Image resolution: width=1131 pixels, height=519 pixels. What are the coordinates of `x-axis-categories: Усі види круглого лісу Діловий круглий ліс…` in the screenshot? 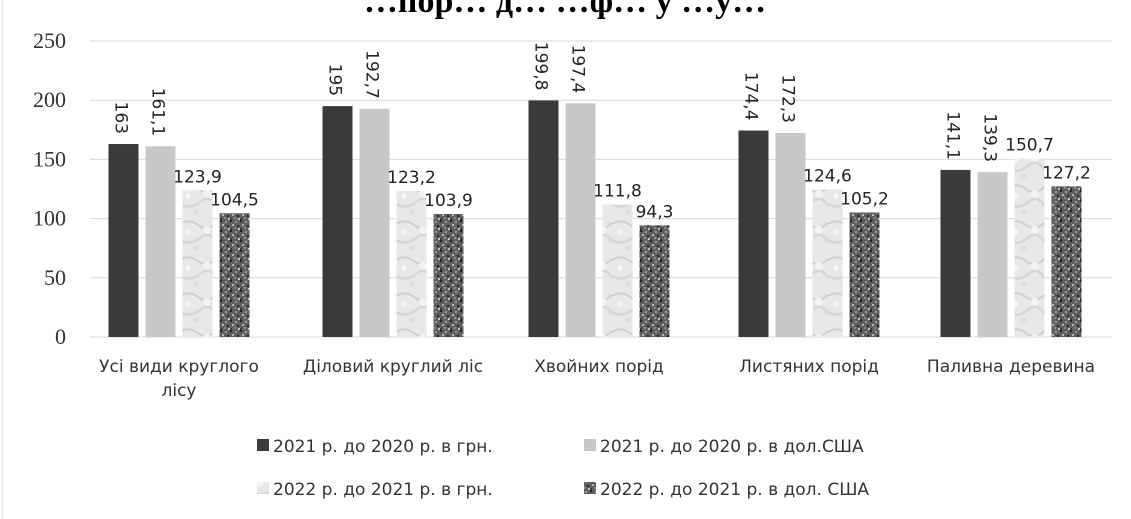 It's located at (597, 379).